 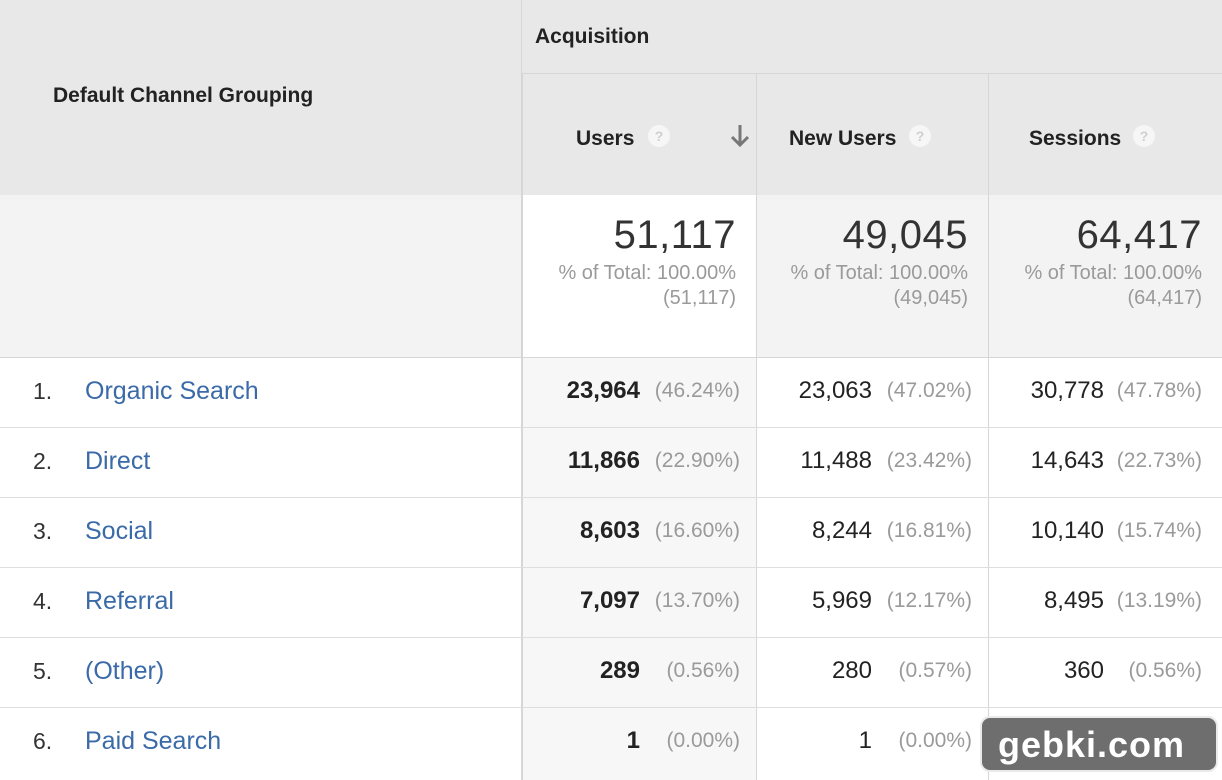 What do you see at coordinates (639, 744) in the screenshot?
I see `users-cell: 1 (0.00%)` at bounding box center [639, 744].